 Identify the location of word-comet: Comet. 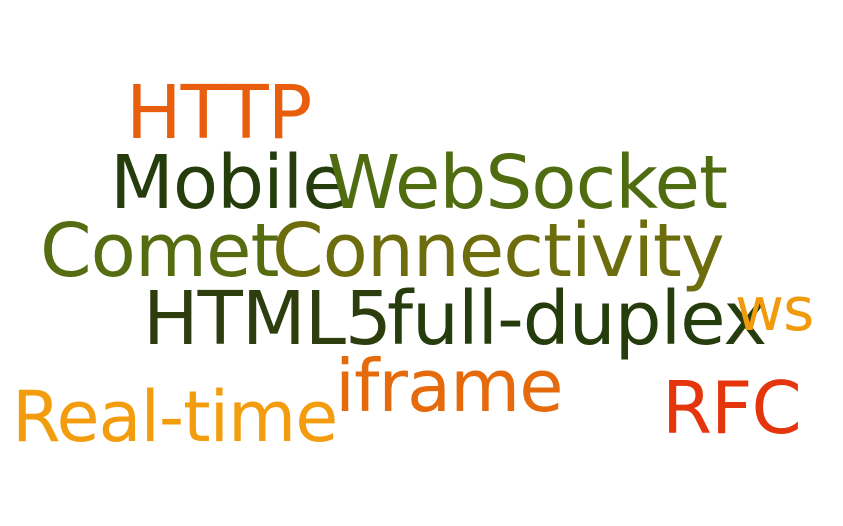
(160, 251).